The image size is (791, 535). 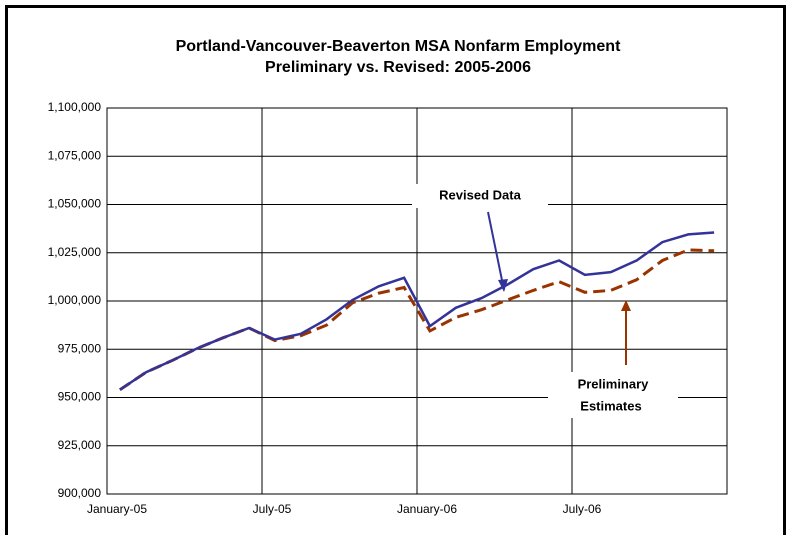 I want to click on y-tick-label: 1,075,000, so click(x=75, y=155).